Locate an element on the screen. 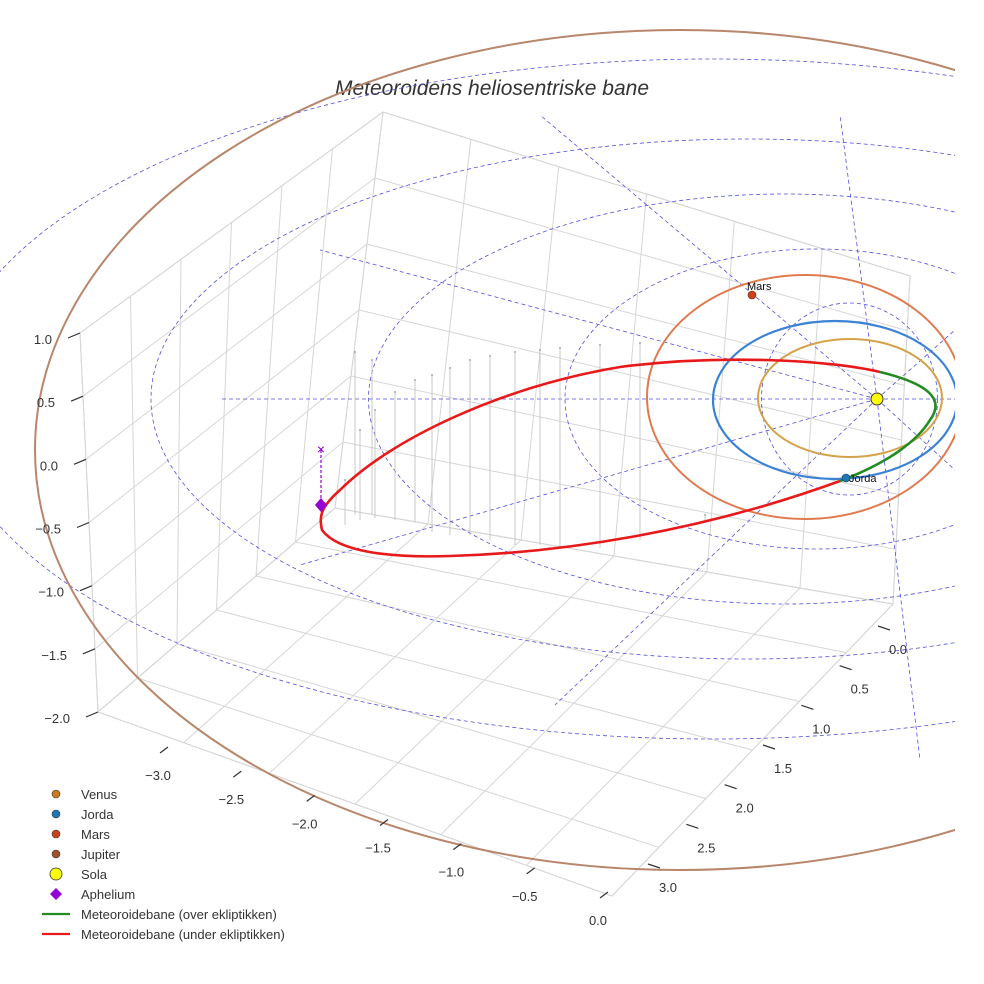 The height and width of the screenshot is (984, 984). z-tick-label: −1.0 is located at coordinates (51, 592).